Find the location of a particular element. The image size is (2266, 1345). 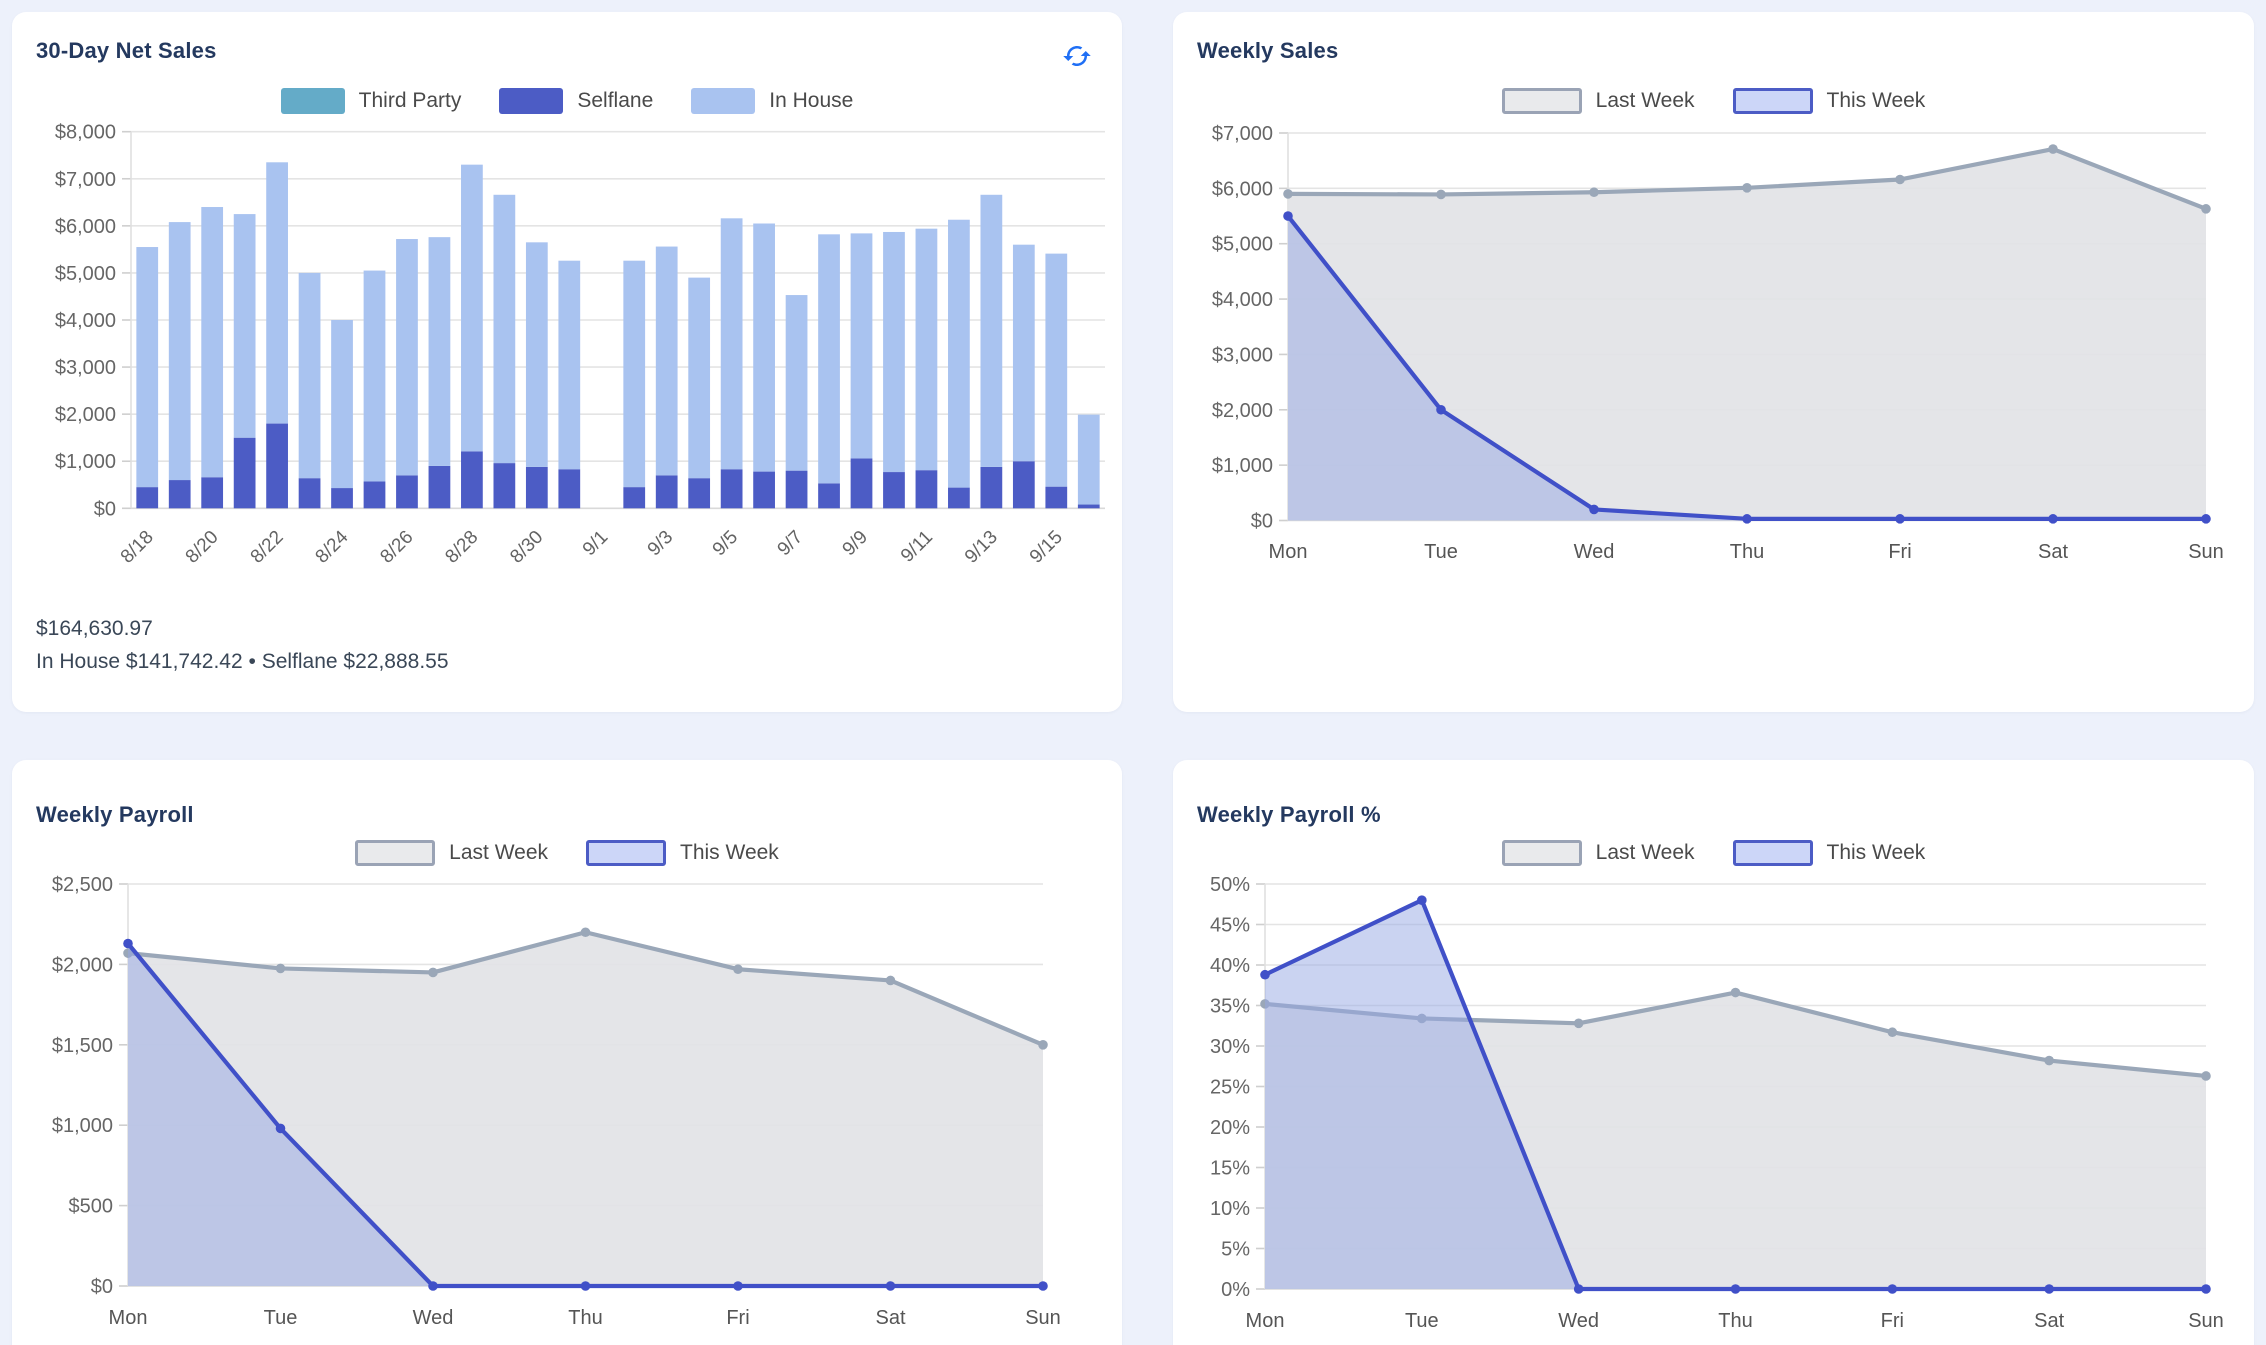

net-sales-total: $164,630.97 is located at coordinates (94, 628).